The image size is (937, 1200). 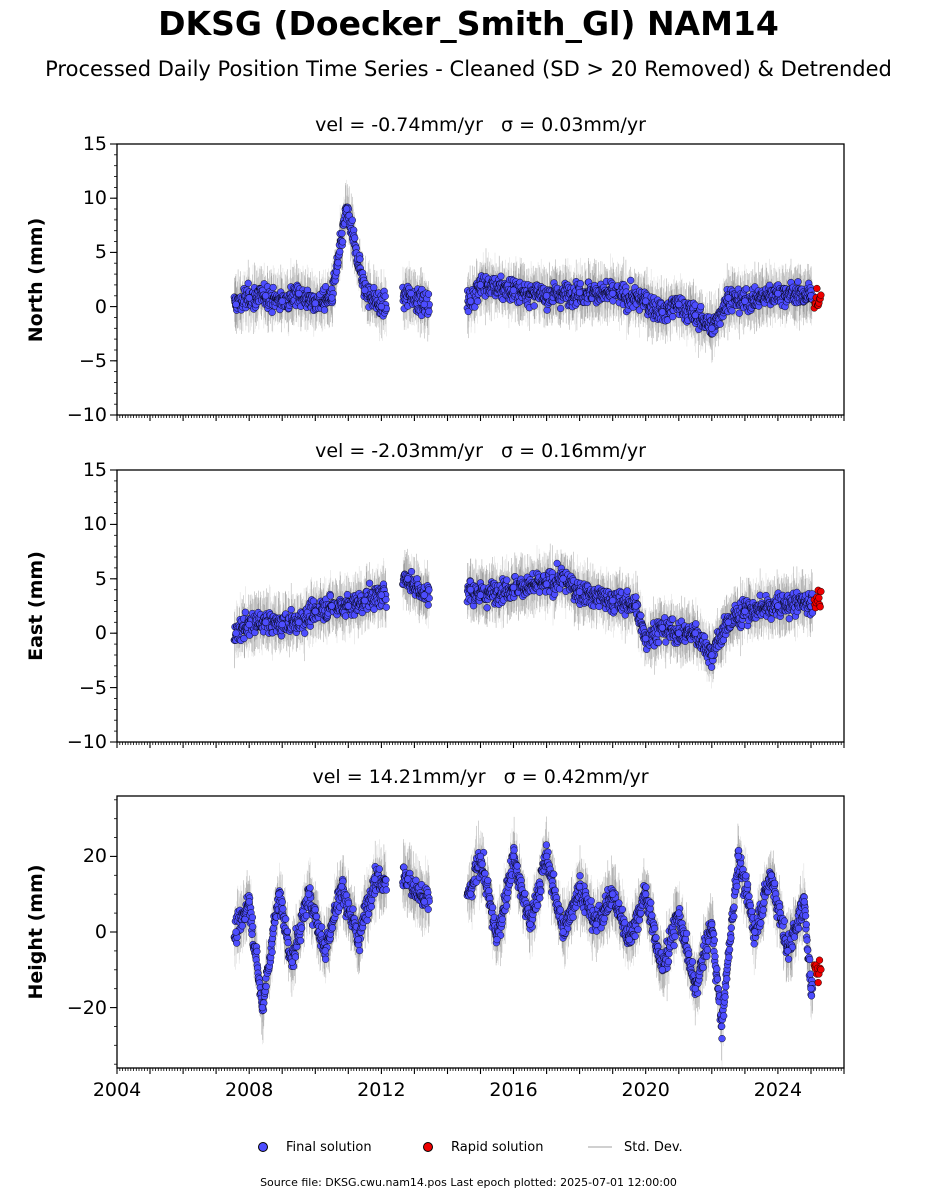 I want to click on north-rapid-points, so click(x=817, y=298).